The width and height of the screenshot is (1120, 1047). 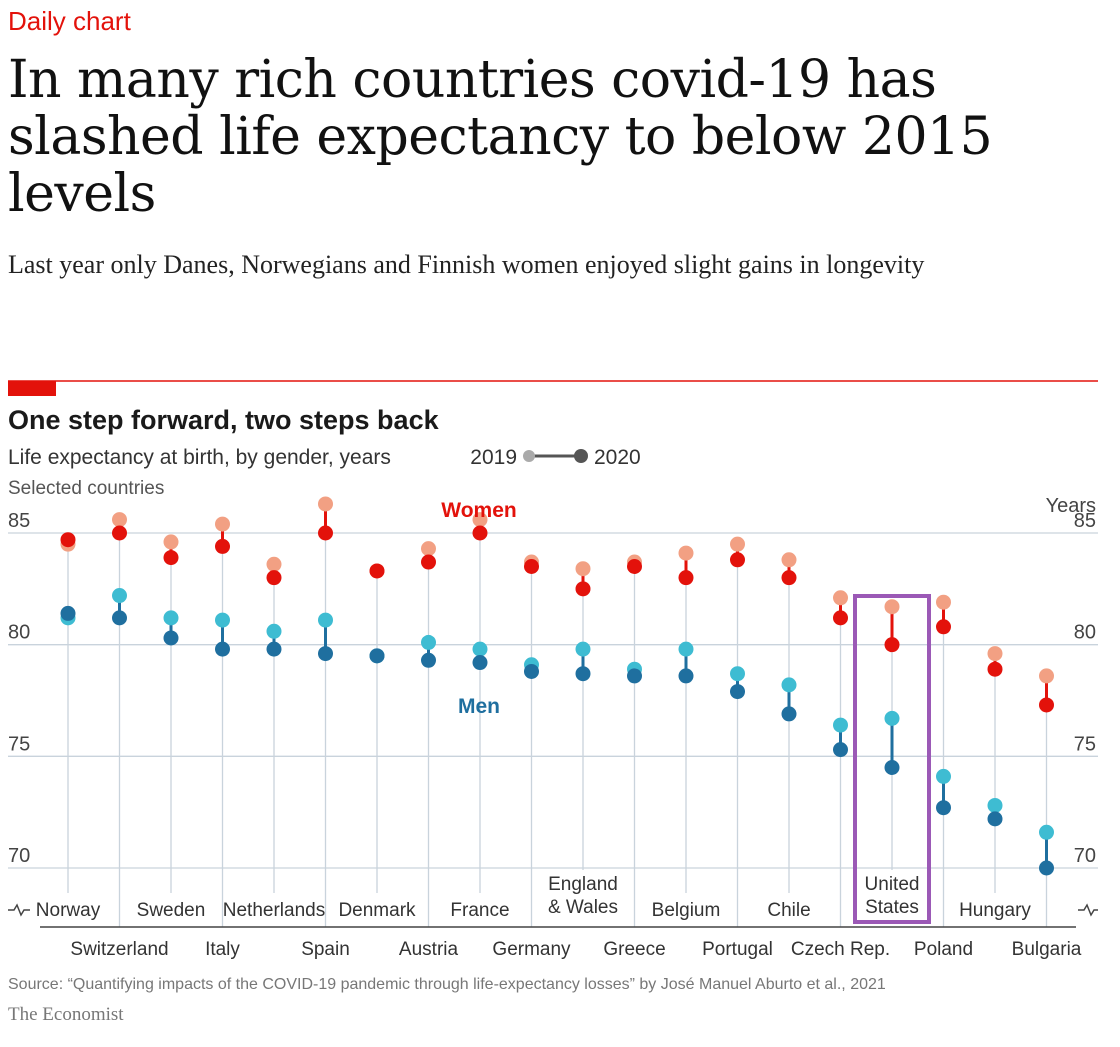 What do you see at coordinates (479, 910) in the screenshot?
I see `category-label: France` at bounding box center [479, 910].